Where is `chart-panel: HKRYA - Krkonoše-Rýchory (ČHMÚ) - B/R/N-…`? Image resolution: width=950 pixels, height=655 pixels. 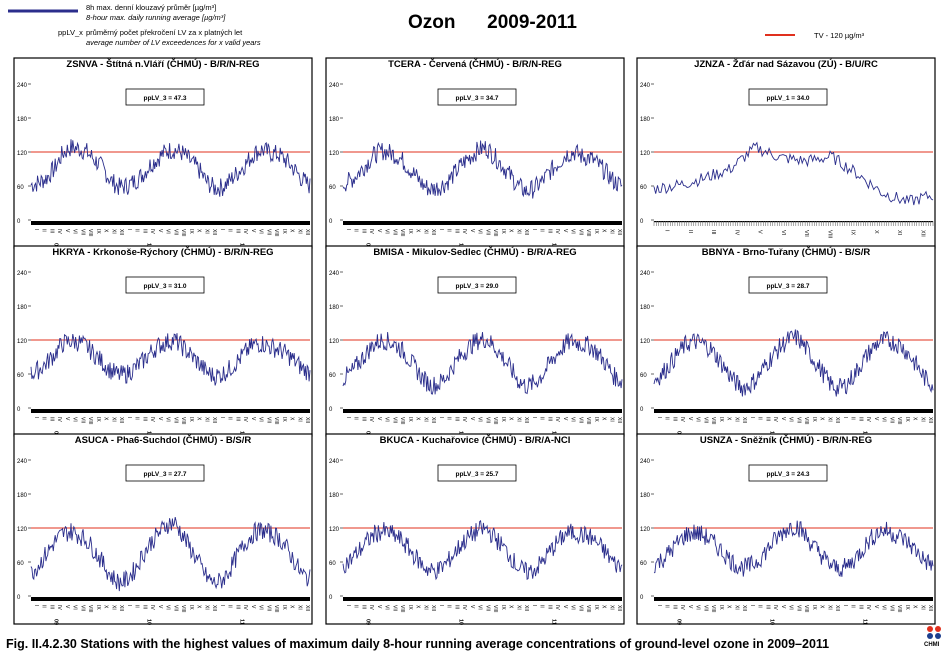 chart-panel: HKRYA - Krkonoše-Rýchory (ČHMÚ) - B/R/N-… is located at coordinates (163, 341).